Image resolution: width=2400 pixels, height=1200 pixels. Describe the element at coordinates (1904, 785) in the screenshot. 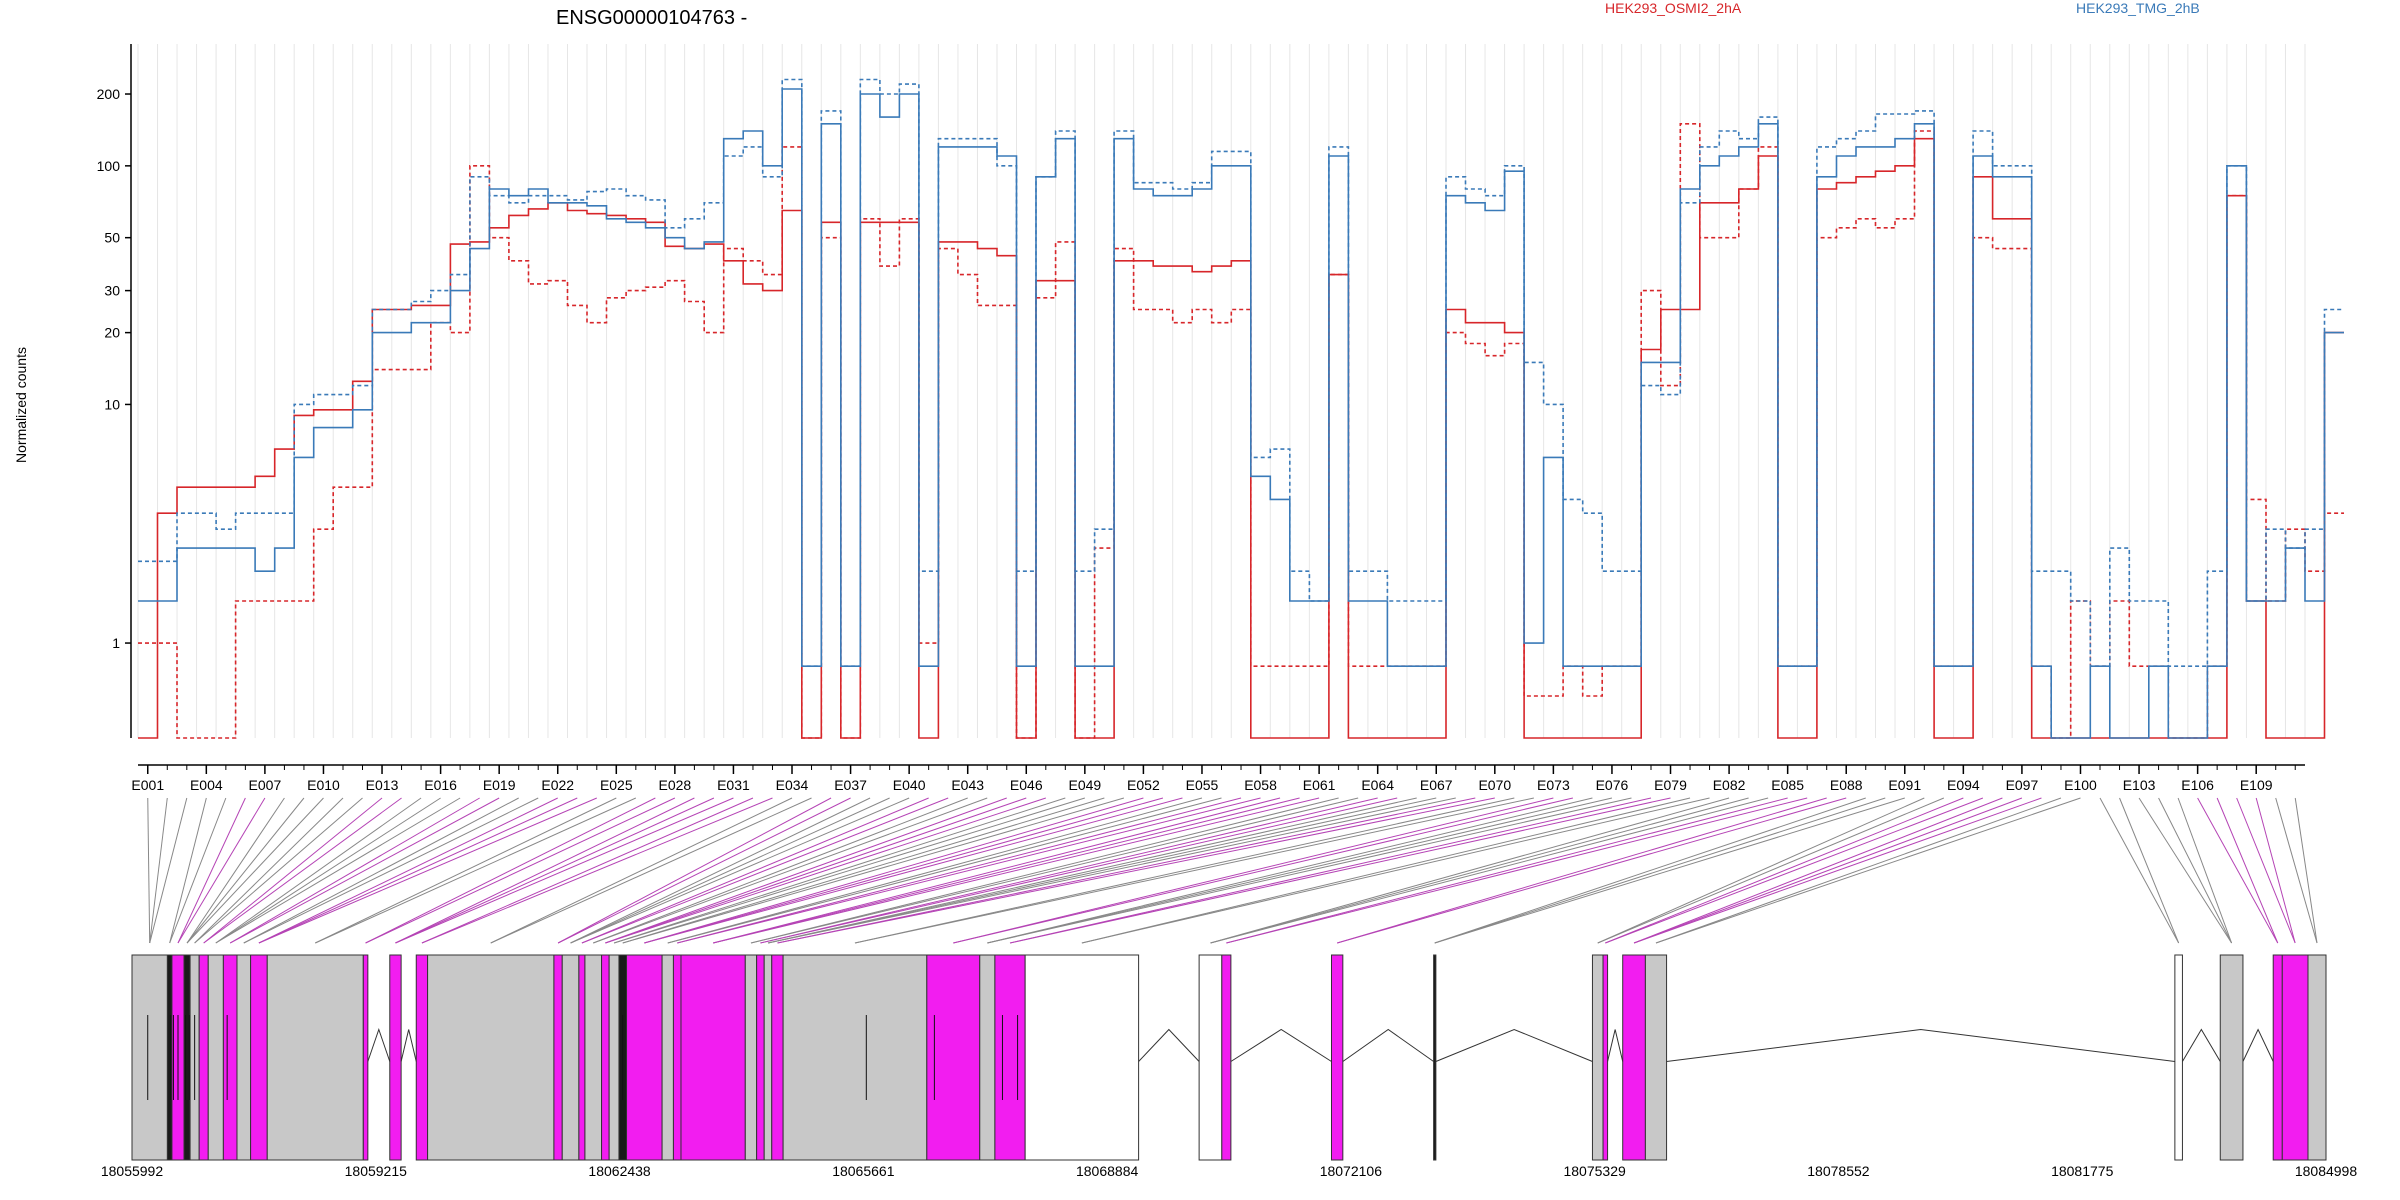

I see `exon-tick-label: E091` at that location.